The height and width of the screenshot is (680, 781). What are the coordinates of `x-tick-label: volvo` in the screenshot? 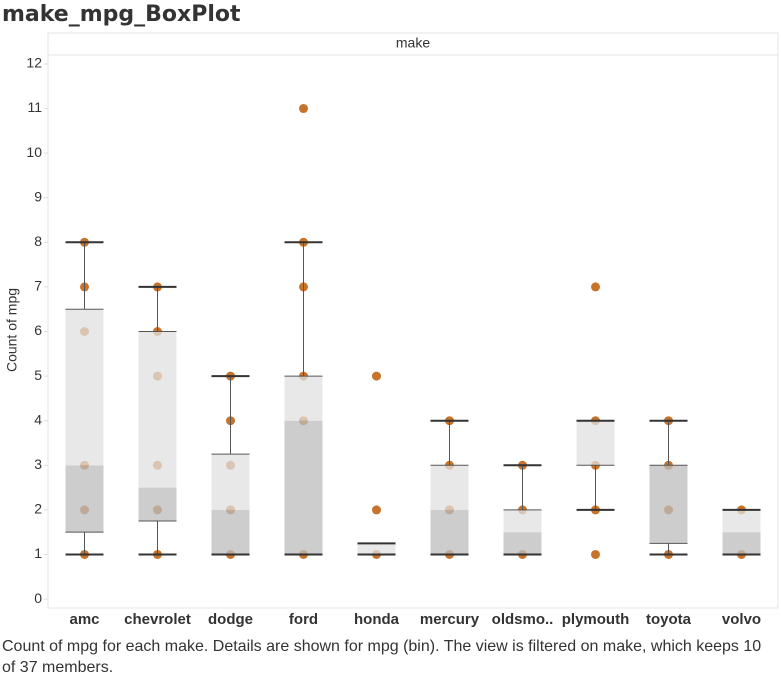 It's located at (741, 619).